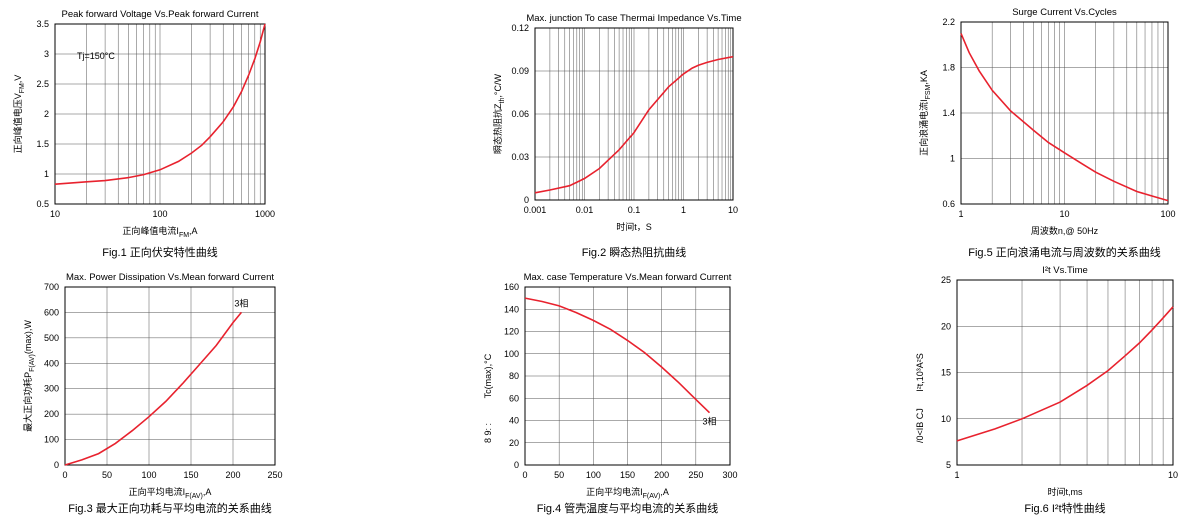  Describe the element at coordinates (520, 71) in the screenshot. I see `y-tick-label: 0.09` at that location.